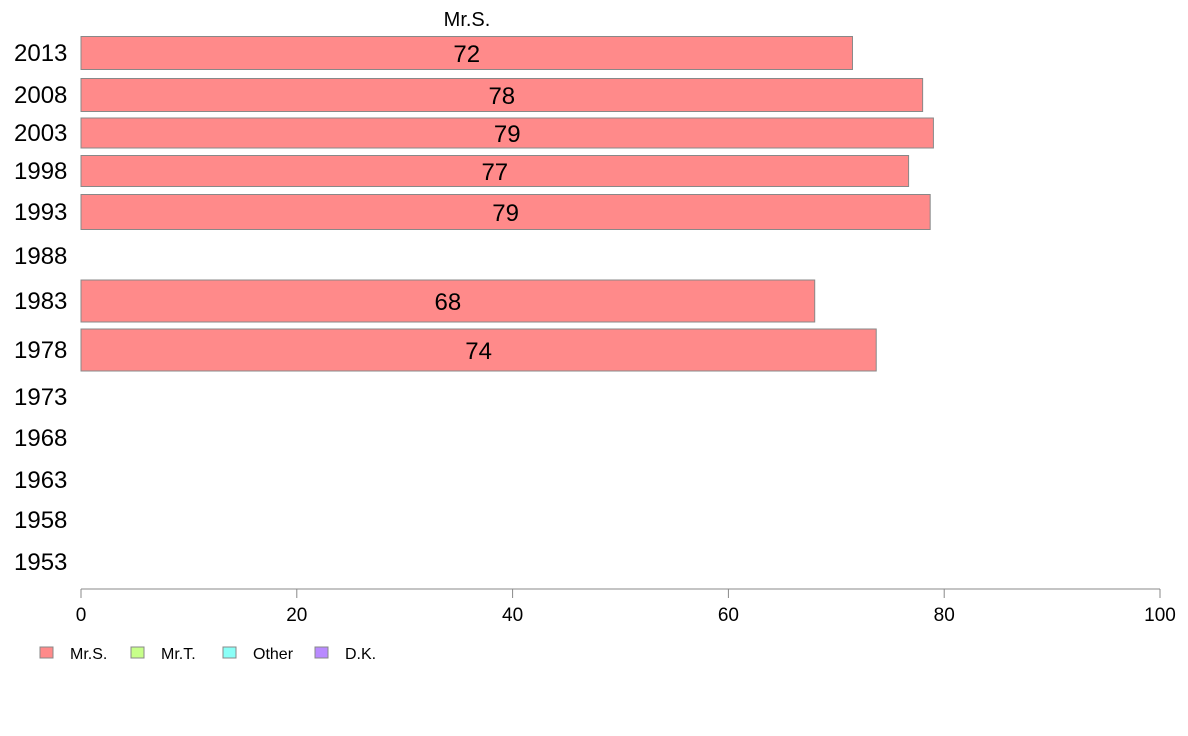  Describe the element at coordinates (40, 438) in the screenshot. I see `category-label: 1968` at that location.